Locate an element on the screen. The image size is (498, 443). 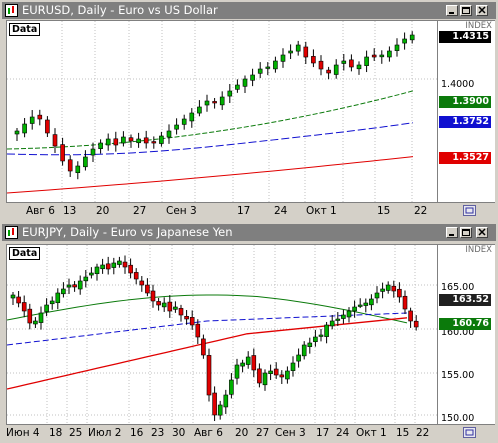
x-label: 20 is located at coordinates (242, 433).